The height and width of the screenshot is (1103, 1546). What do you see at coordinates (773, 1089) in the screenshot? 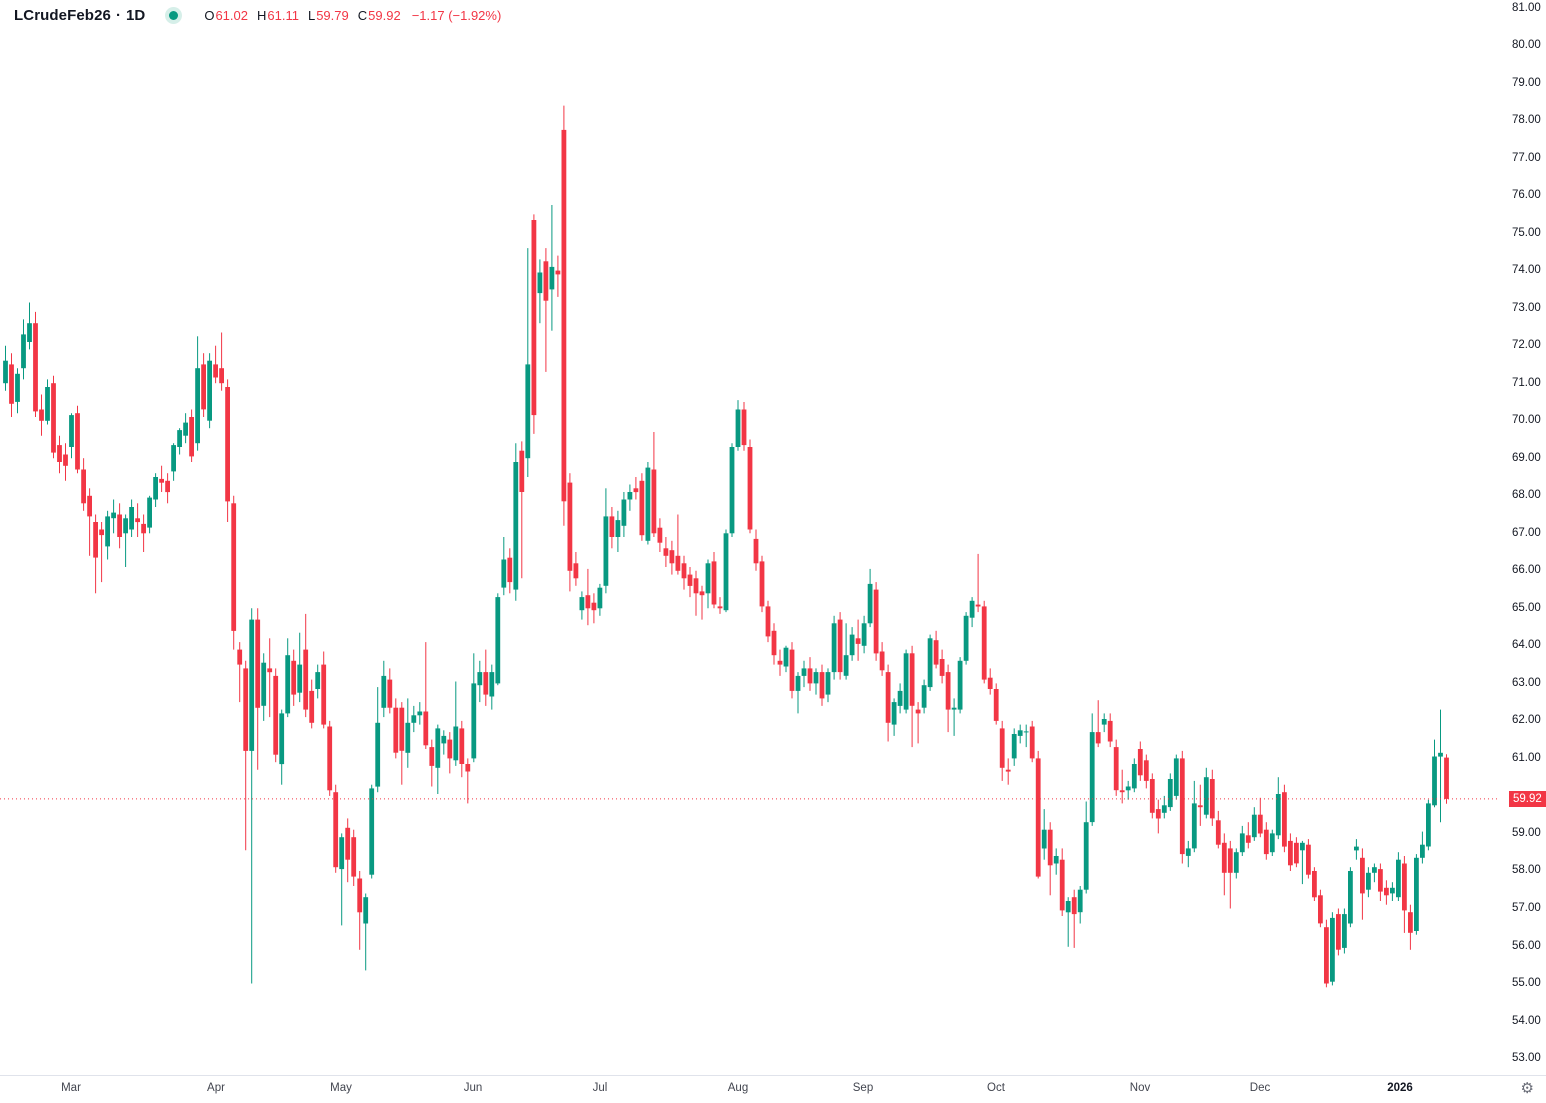
I see `time-axis: ⚙ Mar Apr May Jun Jul Aug Sep Oct Nov Dec 2026` at bounding box center [773, 1089].